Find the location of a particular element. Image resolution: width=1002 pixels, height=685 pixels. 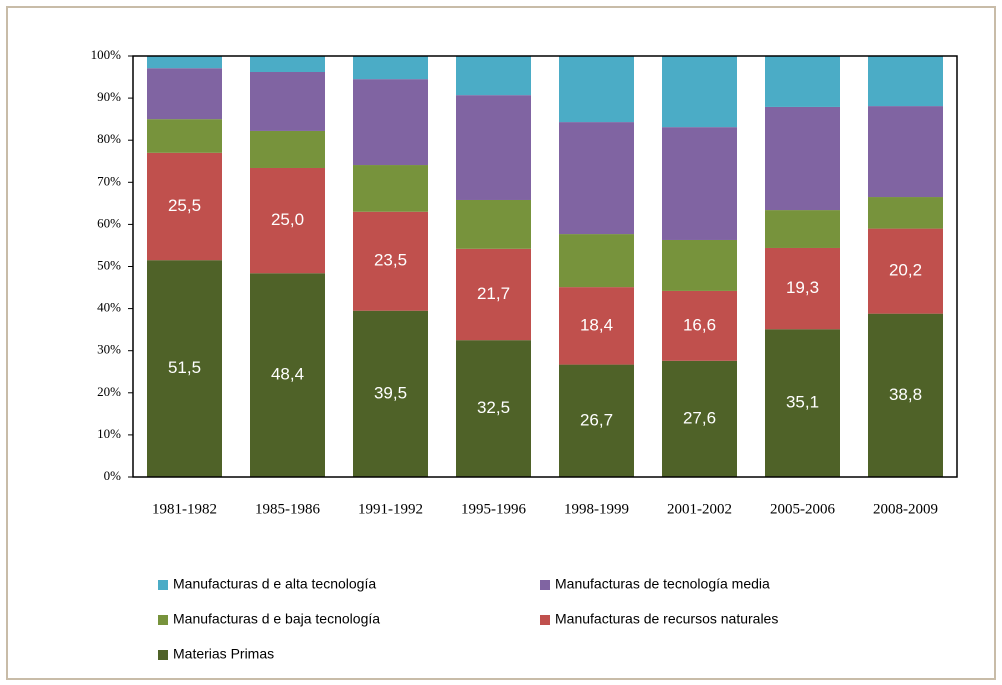

x-tick-label: 2005-2006 is located at coordinates (802, 509).